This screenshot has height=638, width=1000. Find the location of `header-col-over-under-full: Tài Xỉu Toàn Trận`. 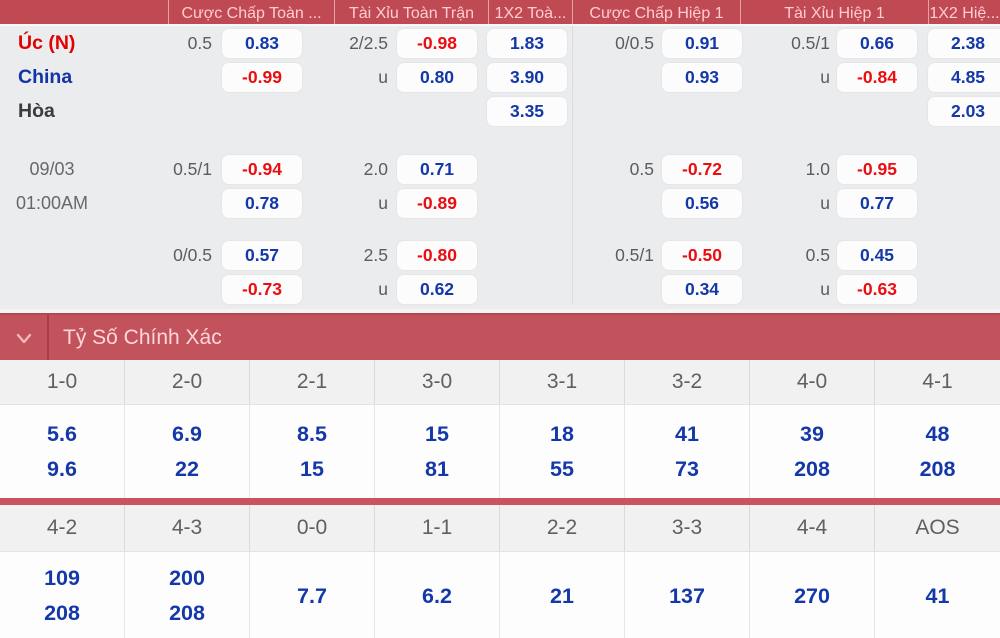

header-col-over-under-full: Tài Xỉu Toàn Trận is located at coordinates (411, 12).